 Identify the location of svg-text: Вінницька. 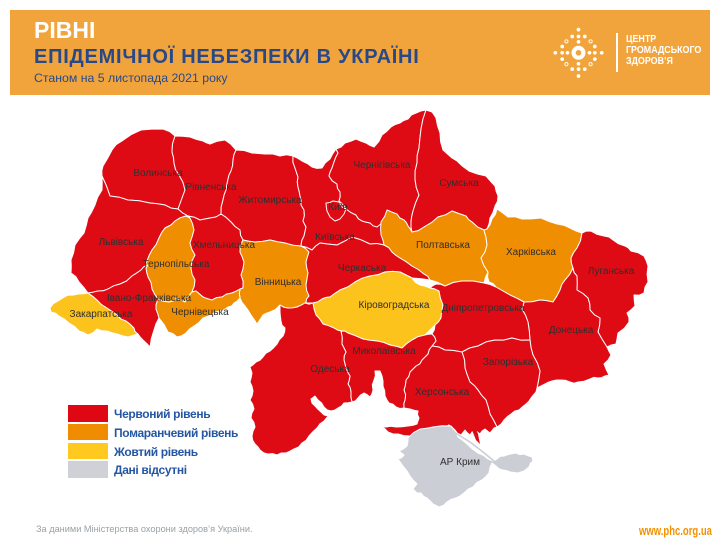
(278, 282).